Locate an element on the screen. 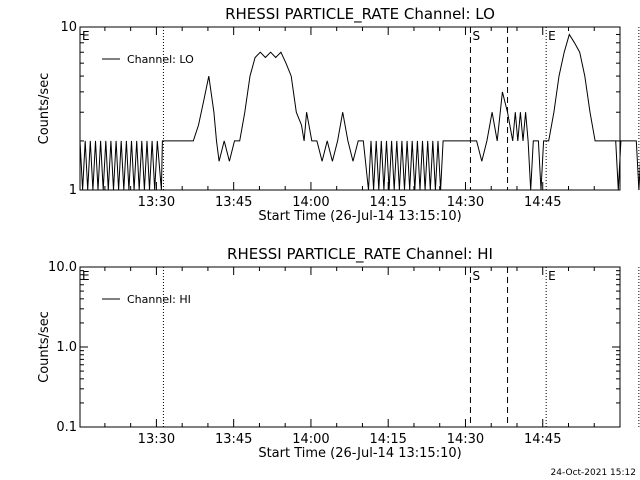 This screenshot has width=640, height=480. legend-entry: Channel: LO is located at coordinates (160, 59).